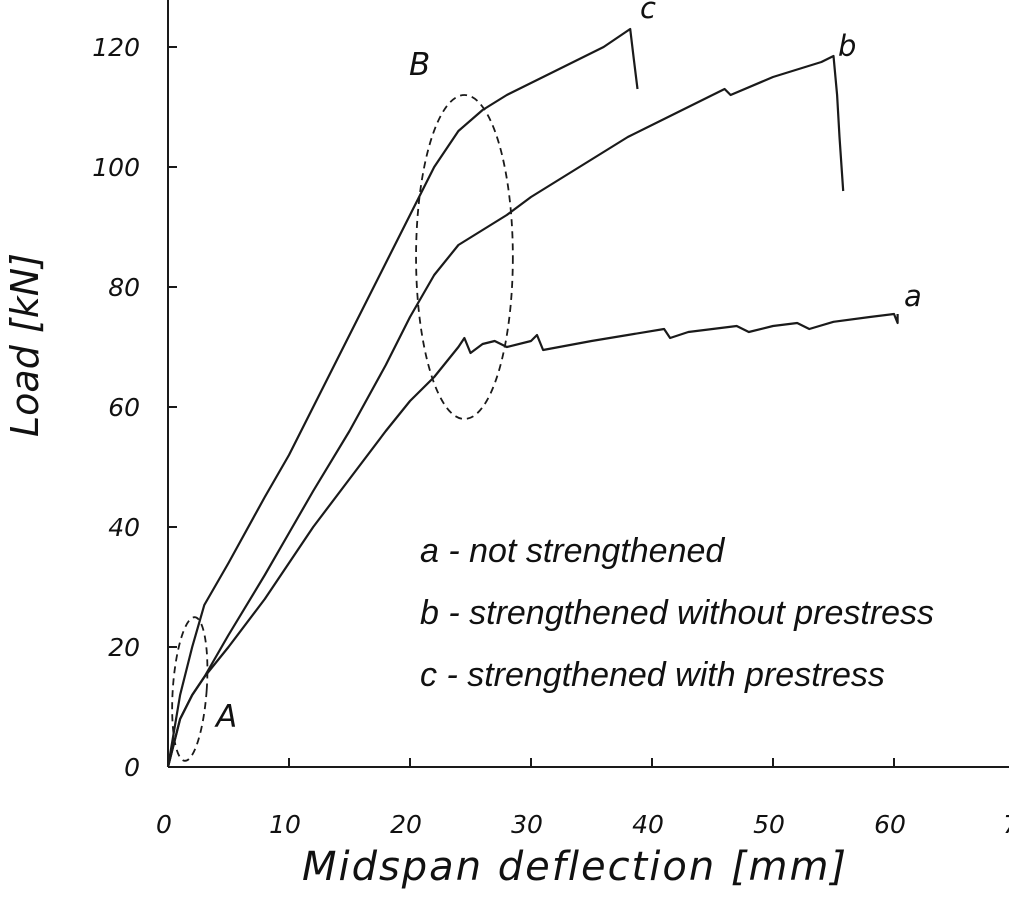 The width and height of the screenshot is (1009, 909). I want to click on y-axis-ticks: 0 20 40 60 80 100 120, so click(134, 407).